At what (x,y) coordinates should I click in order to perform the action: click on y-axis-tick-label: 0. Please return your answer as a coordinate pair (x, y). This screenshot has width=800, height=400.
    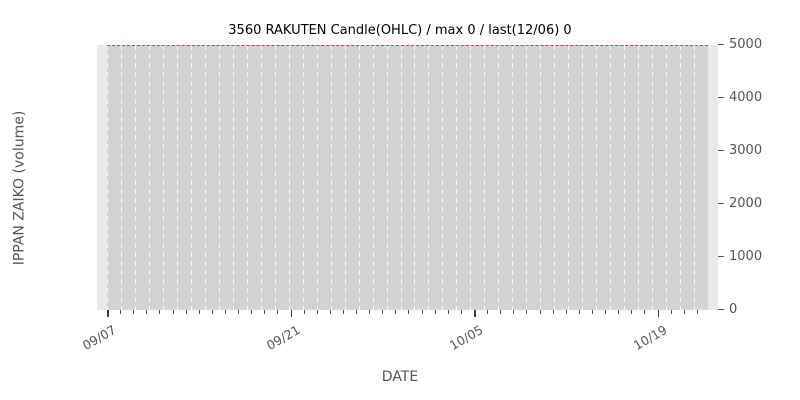
    Looking at the image, I should click on (733, 309).